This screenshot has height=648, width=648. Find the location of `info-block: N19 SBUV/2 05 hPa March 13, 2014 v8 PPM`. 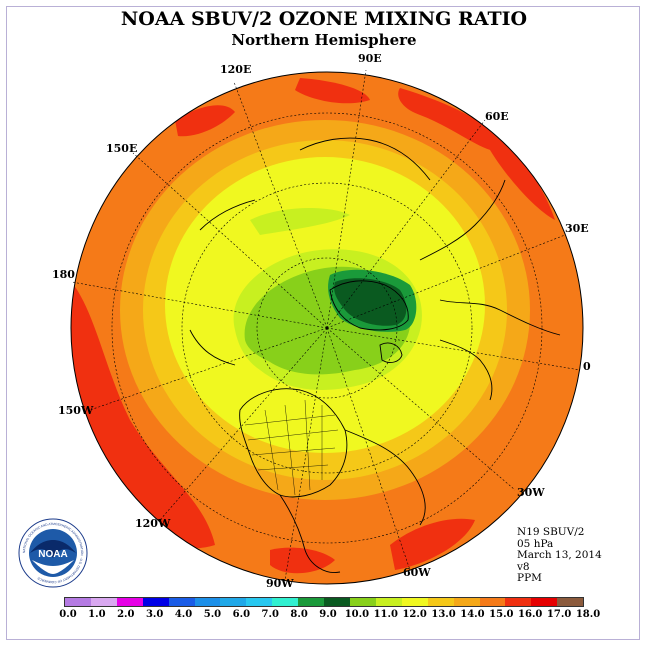

info-block: N19 SBUV/2 05 hPa March 13, 2014 v8 PPM is located at coordinates (559, 555).